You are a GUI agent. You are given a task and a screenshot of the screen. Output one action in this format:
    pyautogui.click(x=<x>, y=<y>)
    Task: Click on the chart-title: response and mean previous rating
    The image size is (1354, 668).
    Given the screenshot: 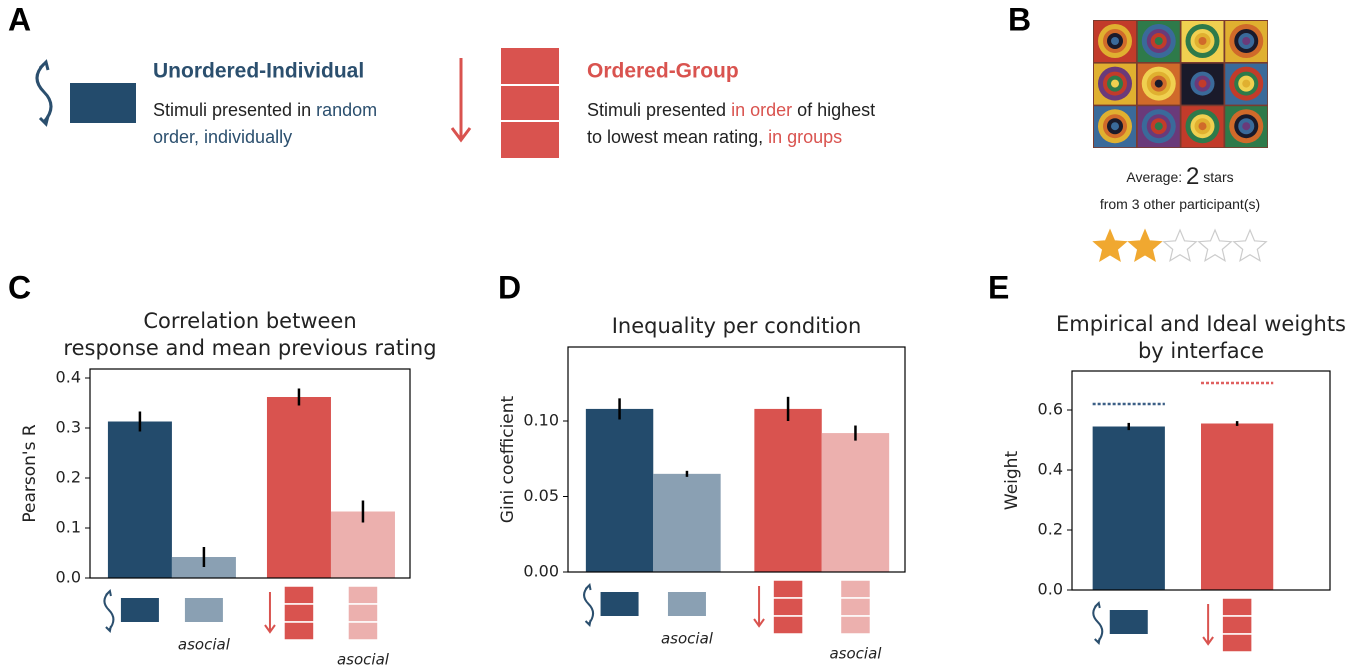 What is the action you would take?
    pyautogui.click(x=249, y=348)
    